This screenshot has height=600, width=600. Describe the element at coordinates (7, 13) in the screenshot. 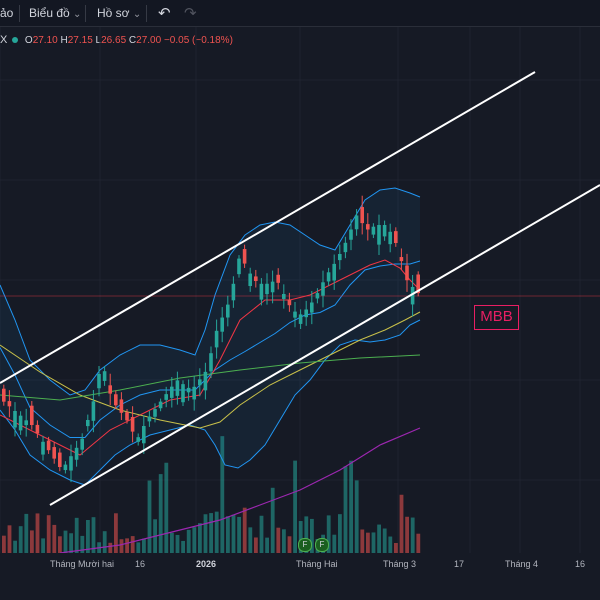

I see `toolbar-item-partial: ảo` at that location.